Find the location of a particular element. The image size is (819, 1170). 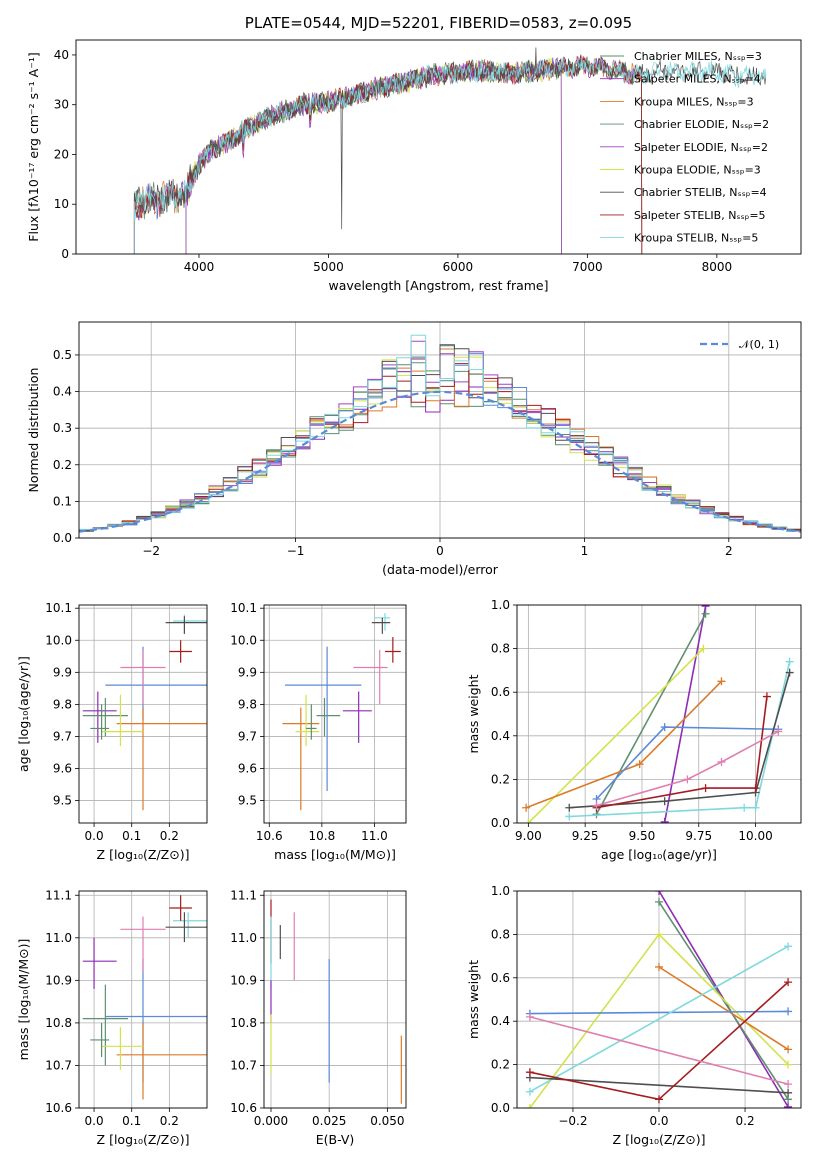

y-tick-label: 11.1 is located at coordinates (58, 895).